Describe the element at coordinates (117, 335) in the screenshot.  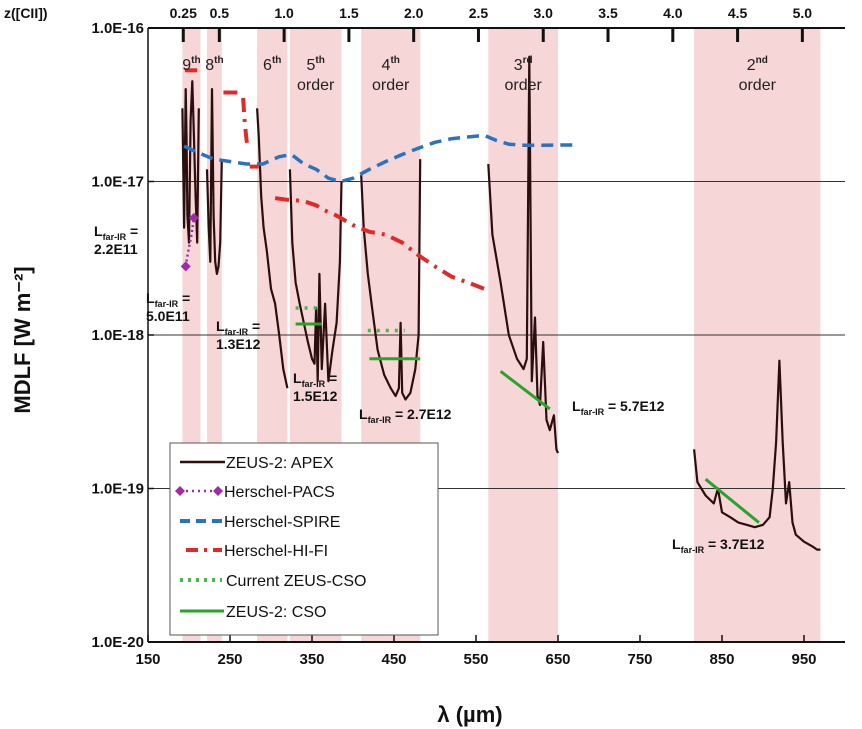
I see `y-tick-label: 1.0E-18` at that location.